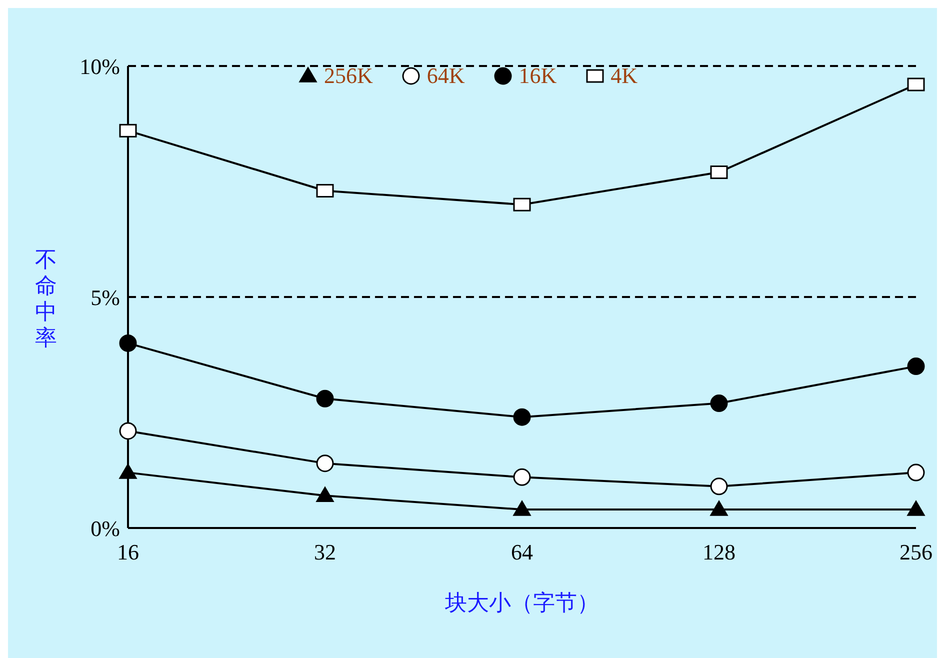 The image size is (945, 658). What do you see at coordinates (325, 552) in the screenshot?
I see `x-tick-label: 32` at bounding box center [325, 552].